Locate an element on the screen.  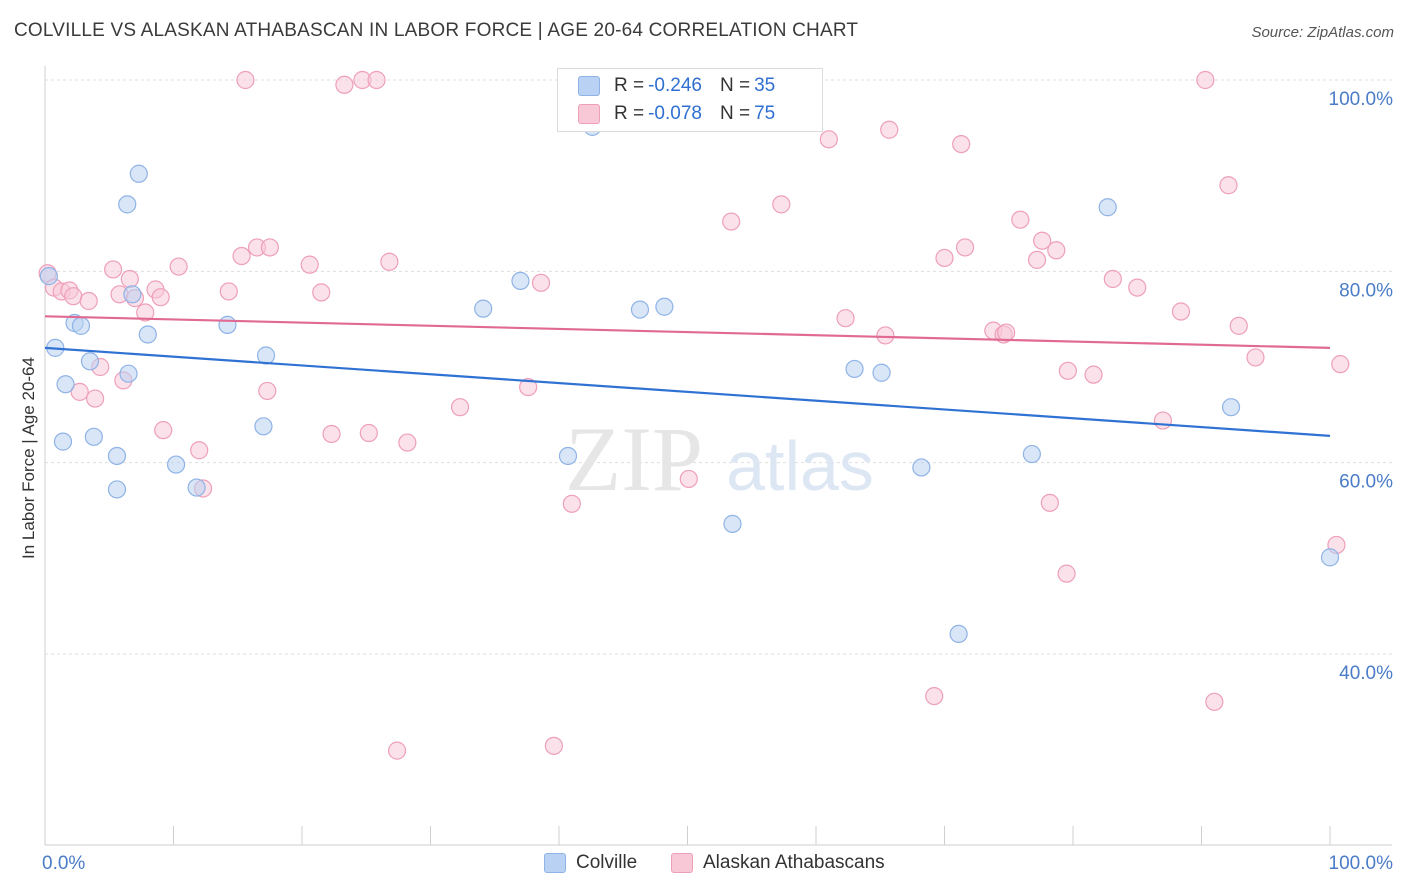
colville-legend-swatch is located at coordinates (555, 863).